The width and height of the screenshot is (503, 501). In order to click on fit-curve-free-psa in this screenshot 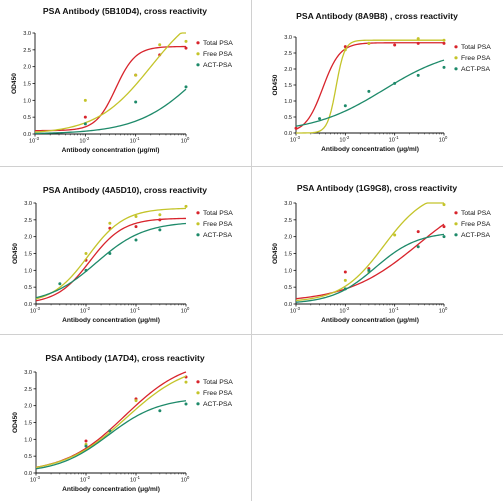, I will do `click(370, 86)`.